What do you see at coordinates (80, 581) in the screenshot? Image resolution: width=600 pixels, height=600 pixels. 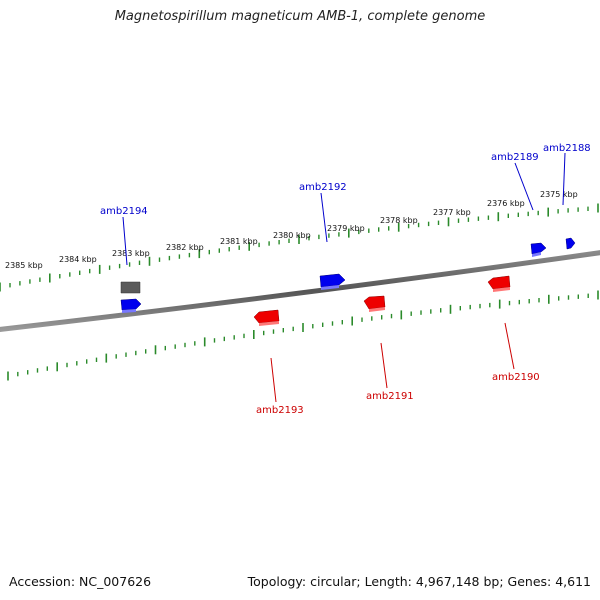 I see `accession-label: Accession: NC_007626` at bounding box center [80, 581].